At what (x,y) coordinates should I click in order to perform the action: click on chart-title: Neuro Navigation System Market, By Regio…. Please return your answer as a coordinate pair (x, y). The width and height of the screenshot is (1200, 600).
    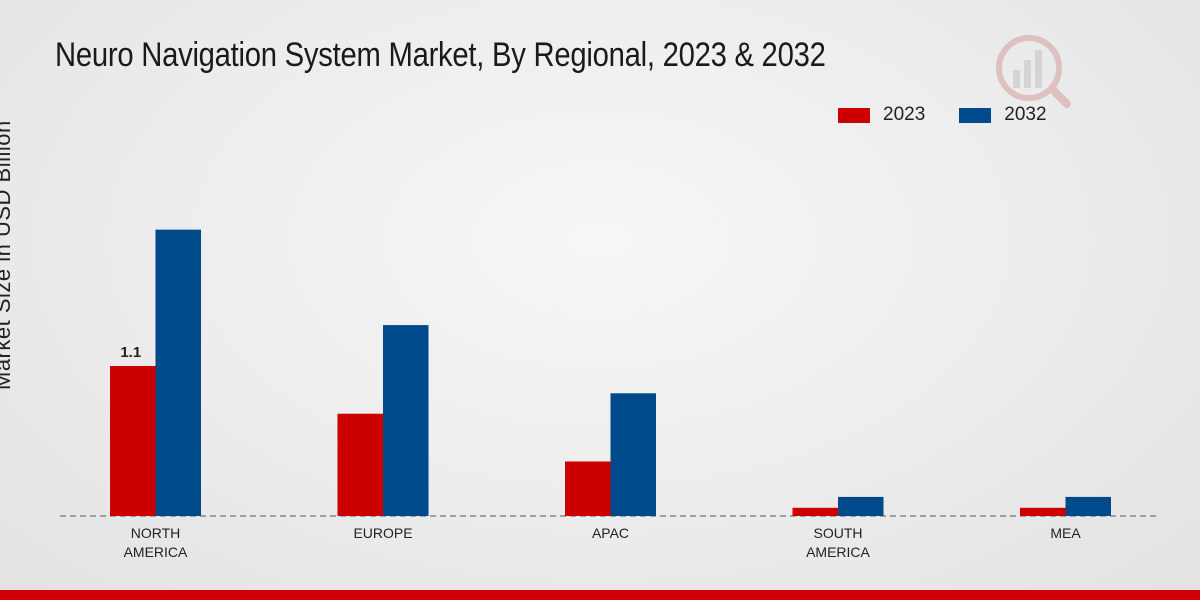
    Looking at the image, I should click on (440, 55).